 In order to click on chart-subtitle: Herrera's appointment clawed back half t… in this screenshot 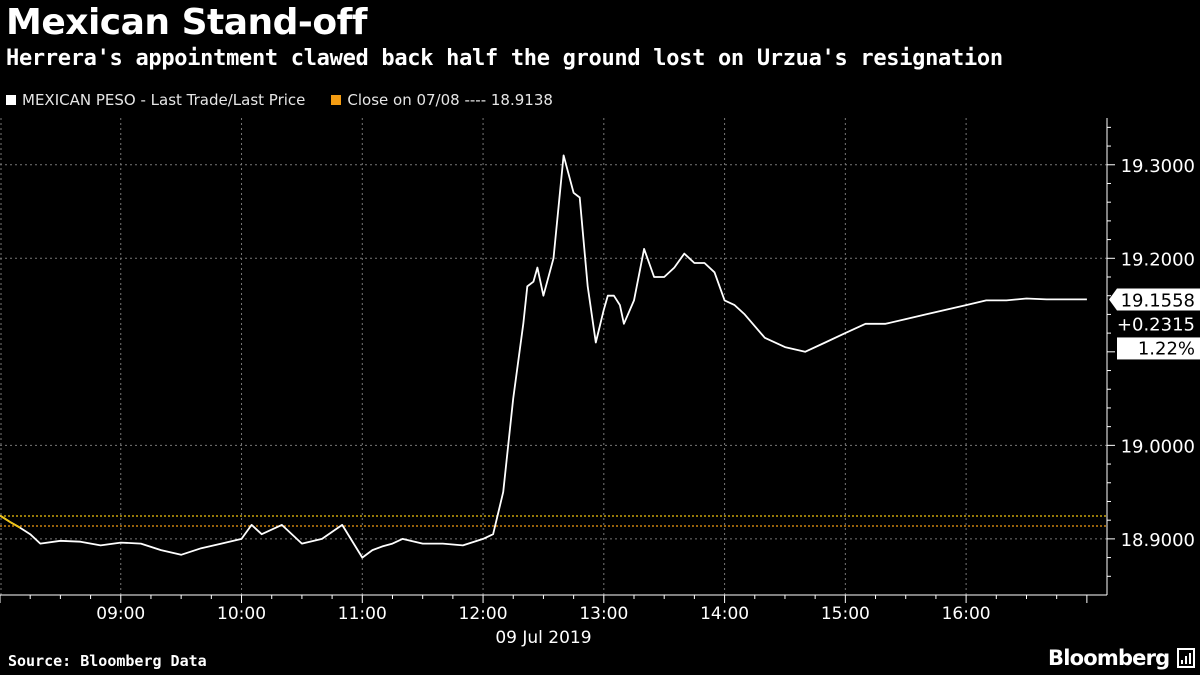, I will do `click(504, 58)`.